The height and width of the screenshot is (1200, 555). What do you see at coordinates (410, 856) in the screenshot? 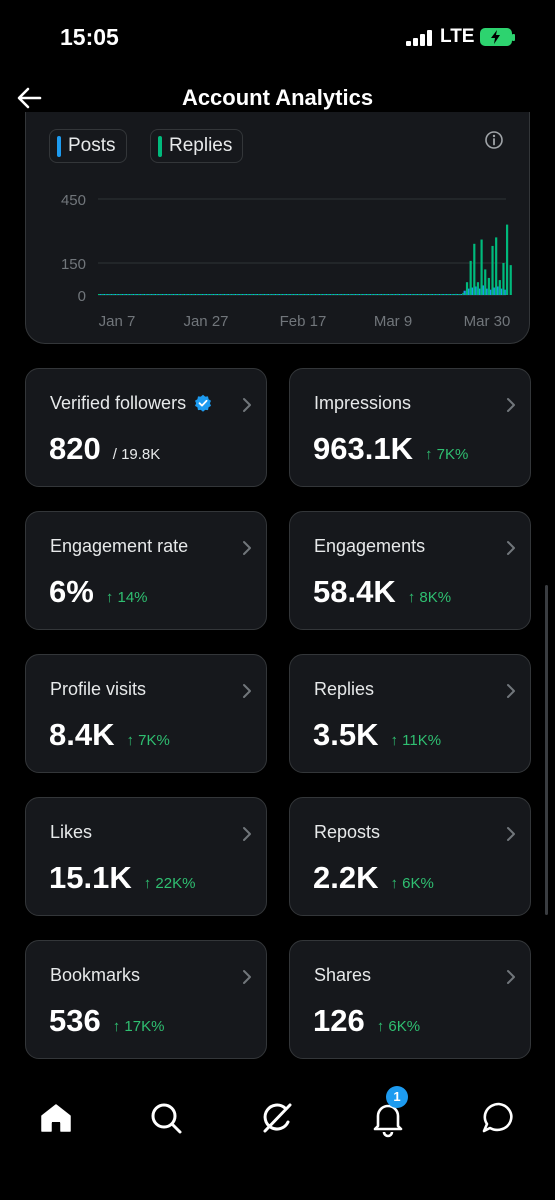
I see `stat-card-reposts: Reposts 2.2K ↑ 6K%` at bounding box center [410, 856].